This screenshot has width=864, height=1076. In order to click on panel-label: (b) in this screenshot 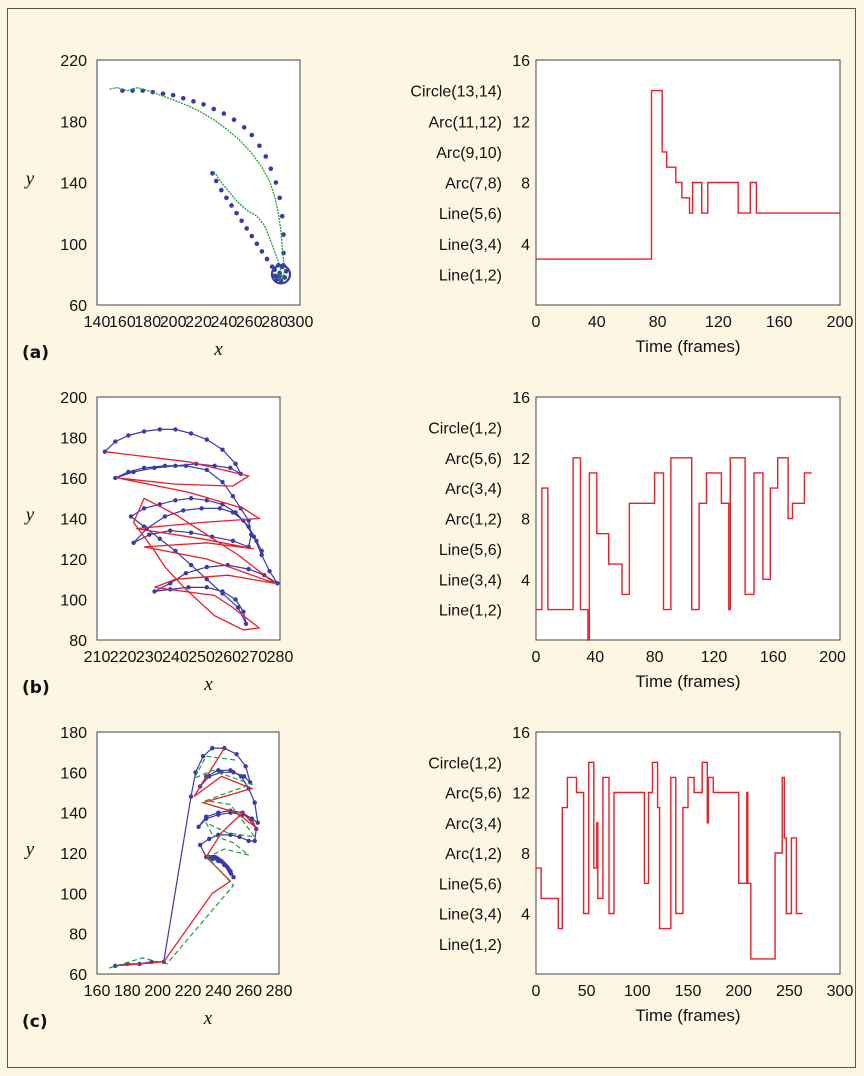, I will do `click(36, 688)`.